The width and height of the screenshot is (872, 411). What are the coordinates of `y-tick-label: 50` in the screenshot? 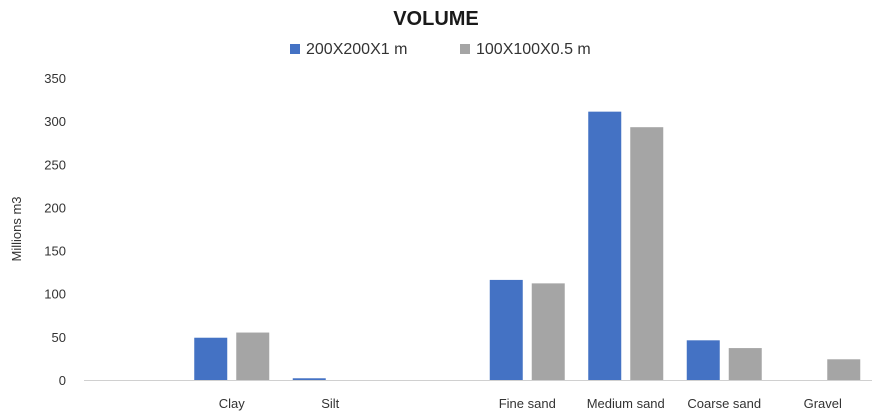 It's located at (59, 337).